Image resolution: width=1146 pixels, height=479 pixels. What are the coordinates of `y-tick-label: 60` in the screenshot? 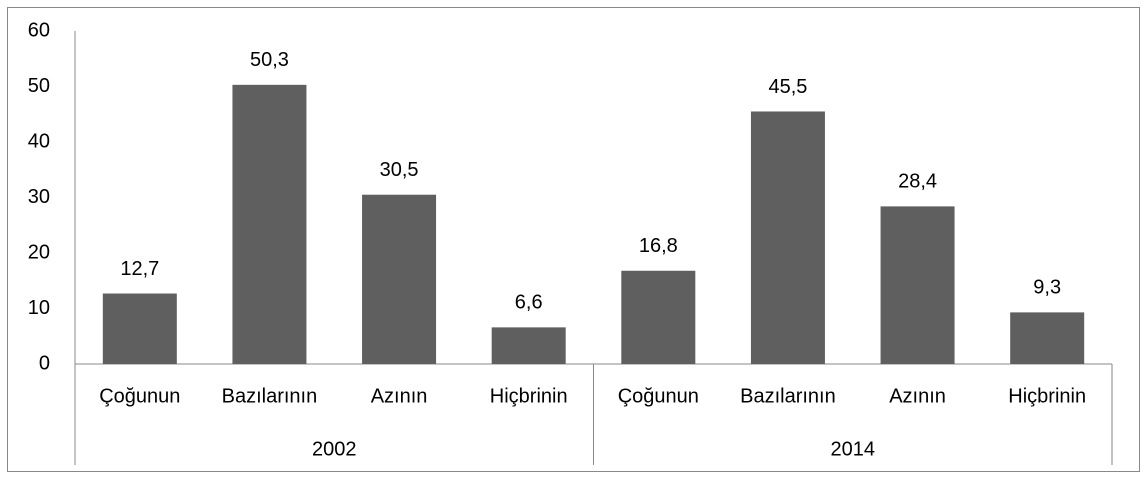 It's located at (39, 30).